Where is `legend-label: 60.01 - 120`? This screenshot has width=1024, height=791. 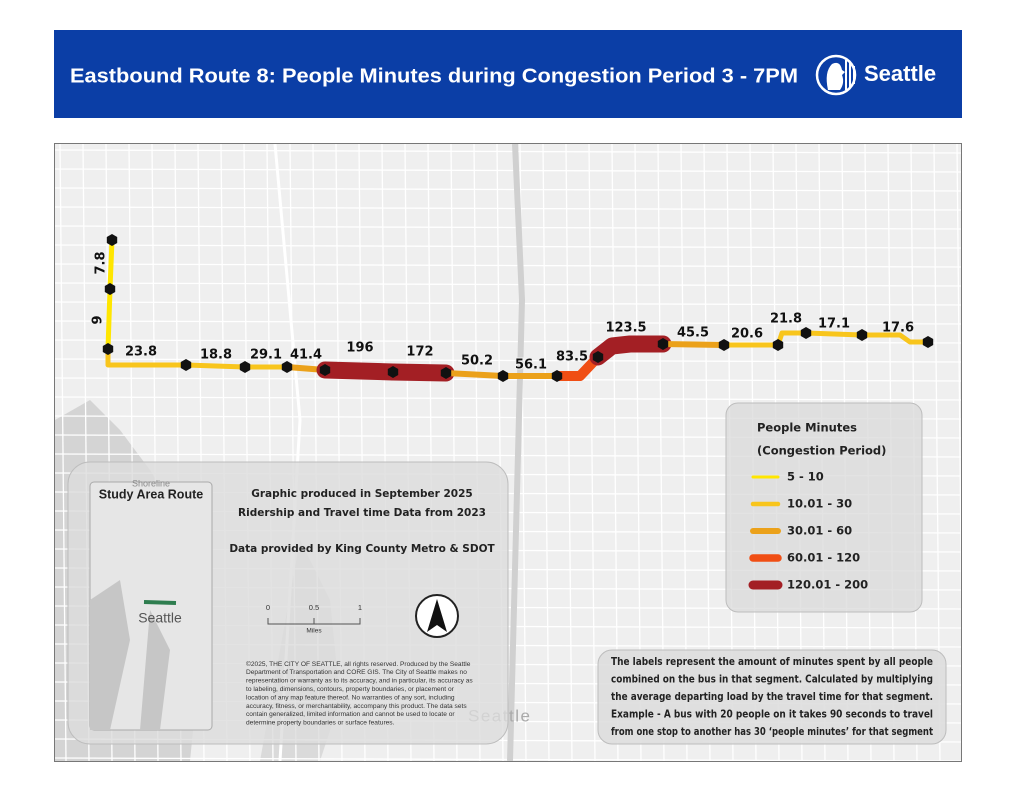 legend-label: 60.01 - 120 is located at coordinates (823, 558).